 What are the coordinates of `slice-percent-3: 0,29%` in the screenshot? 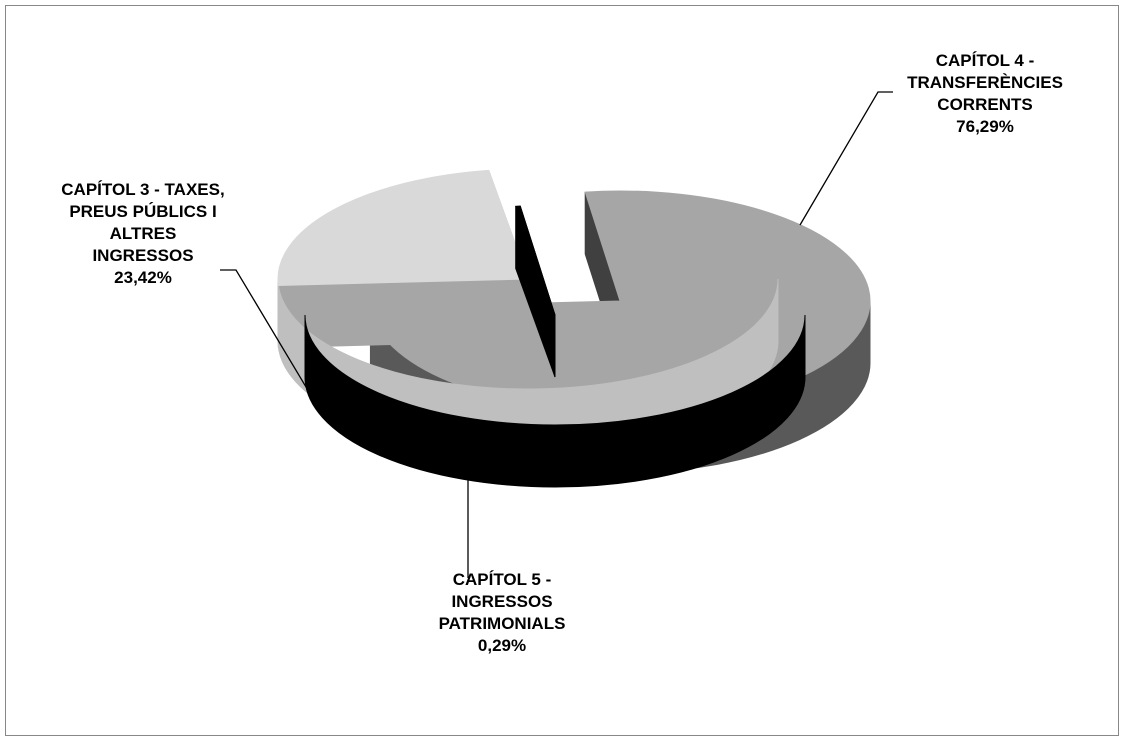 It's located at (502, 645).